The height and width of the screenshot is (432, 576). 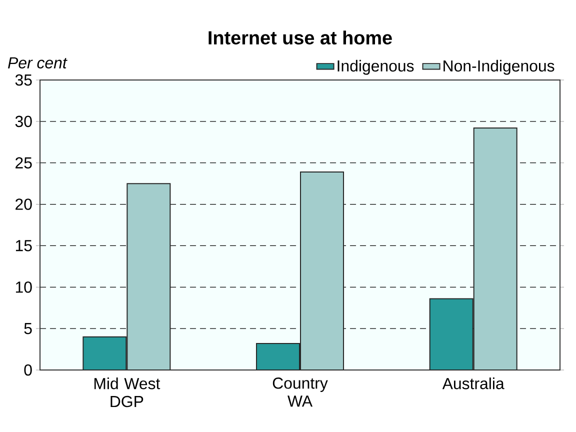 I want to click on y-tick-label: 35, so click(x=23, y=80).